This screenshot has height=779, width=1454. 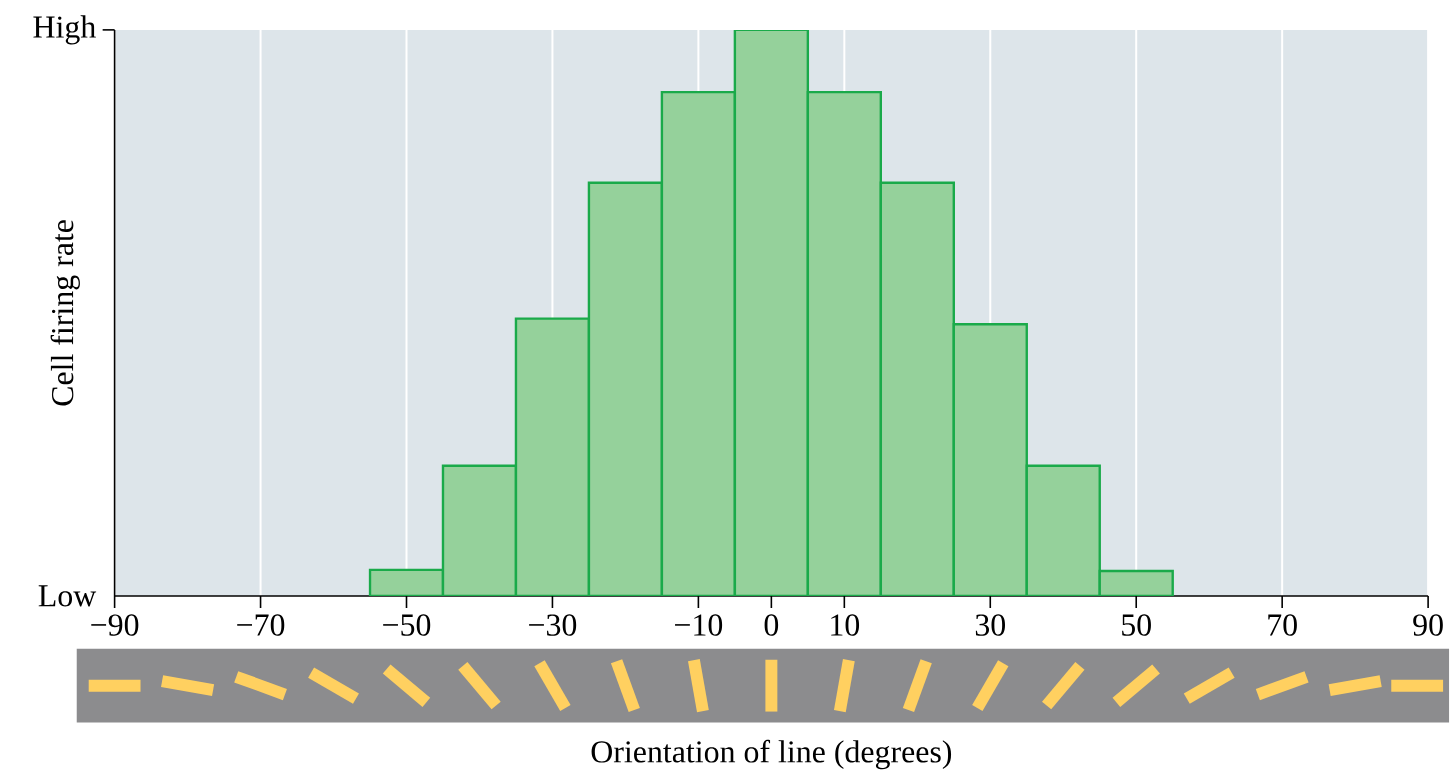 What do you see at coordinates (1282, 625) in the screenshot?
I see `x-tick-label: 70` at bounding box center [1282, 625].